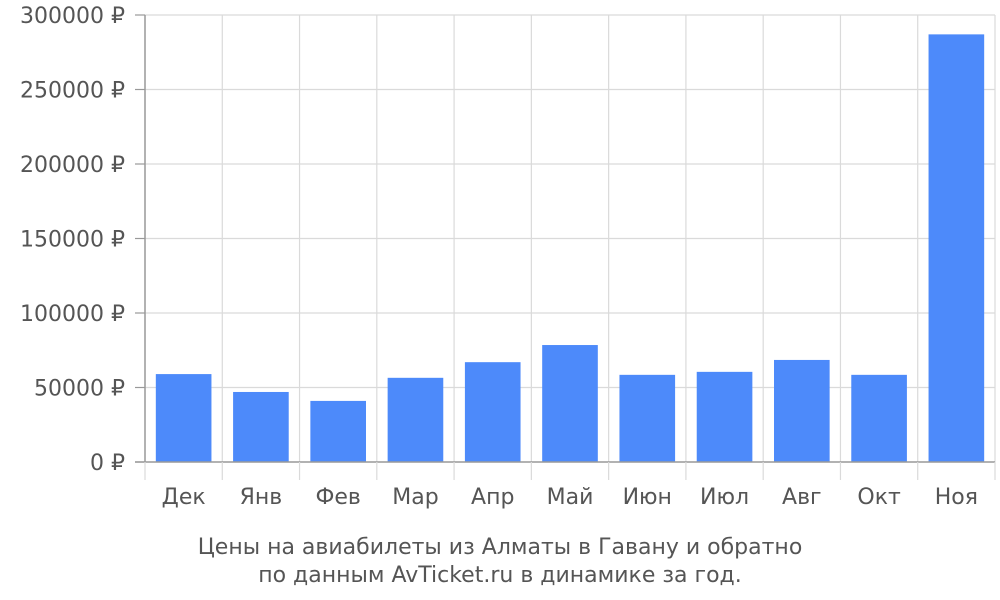 Image resolution: width=1000 pixels, height=600 pixels. I want to click on x-tick-label: Фев, so click(337, 497).